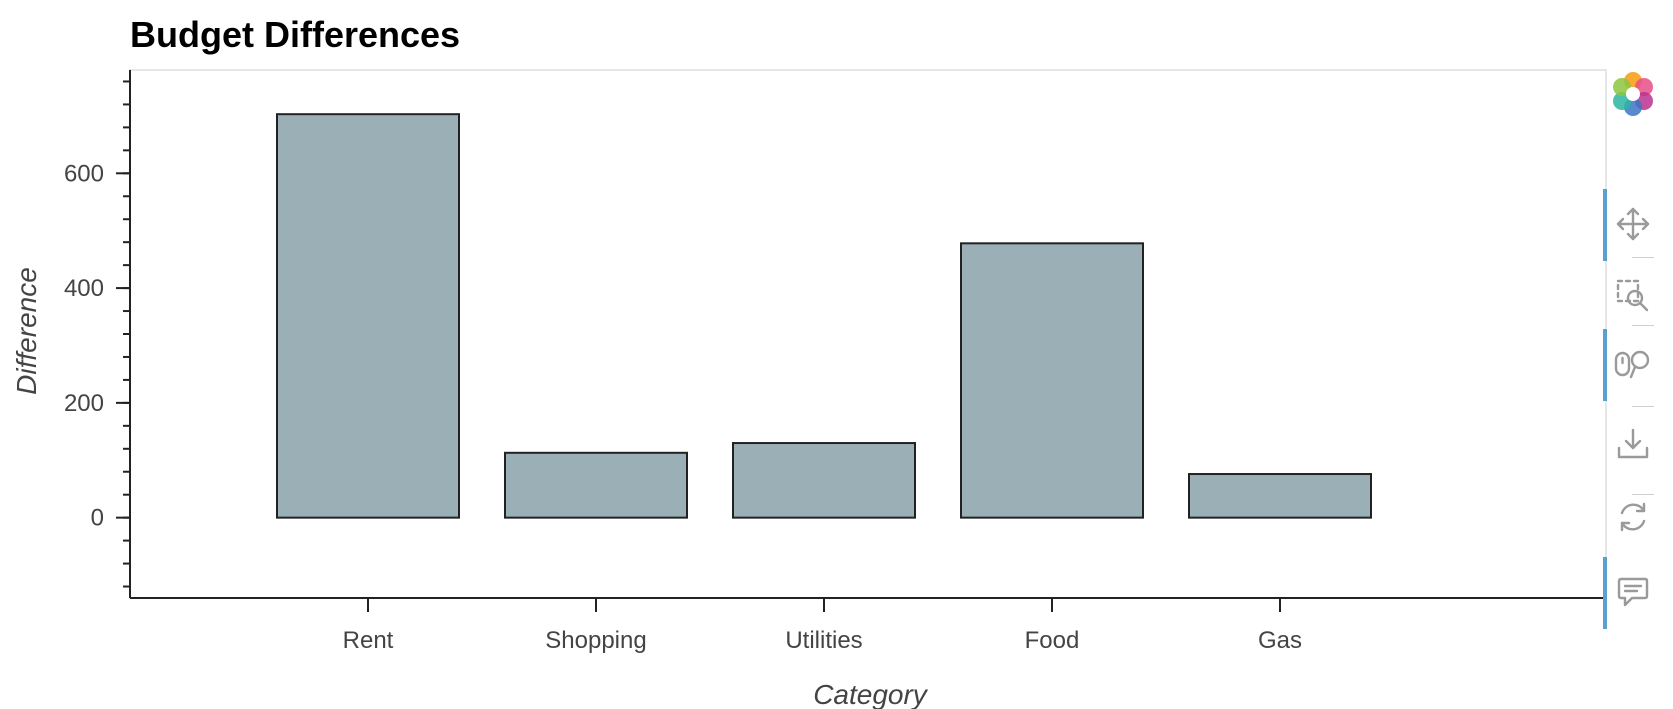 This screenshot has width=1673, height=709. I want to click on wheel-zoom-icon, so click(1632, 364).